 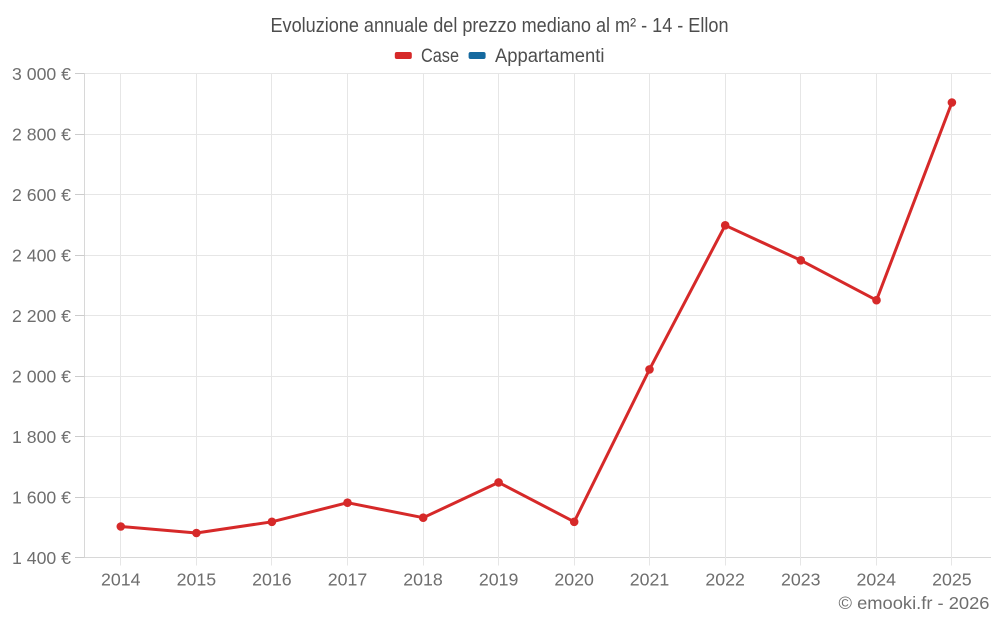 I want to click on svg-text: 2019, so click(x=499, y=579).